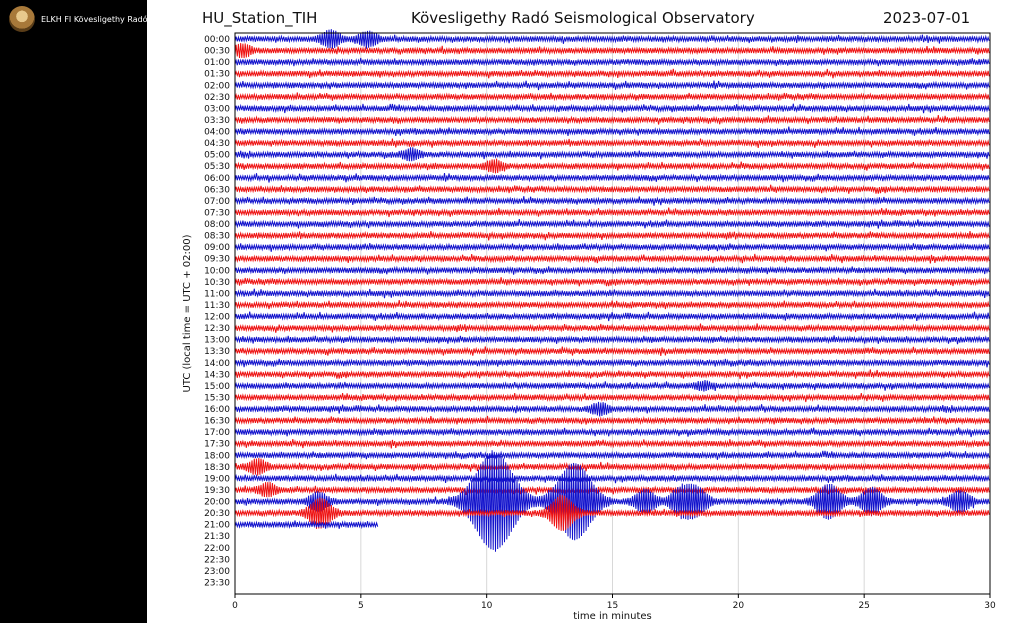  What do you see at coordinates (217, 179) in the screenshot?
I see `row-time-label: 06:00` at bounding box center [217, 179].